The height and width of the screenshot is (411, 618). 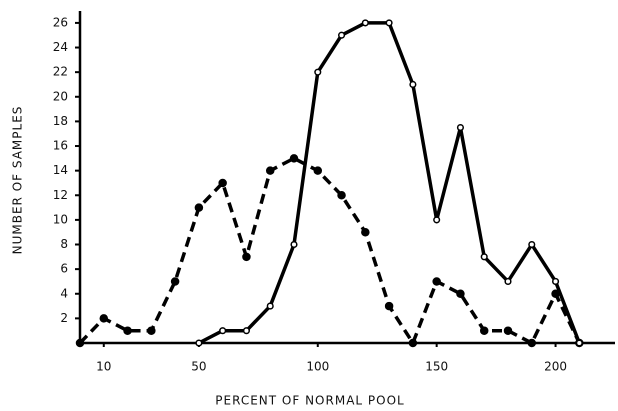 I want to click on x-tick-label: 100, so click(x=317, y=367).